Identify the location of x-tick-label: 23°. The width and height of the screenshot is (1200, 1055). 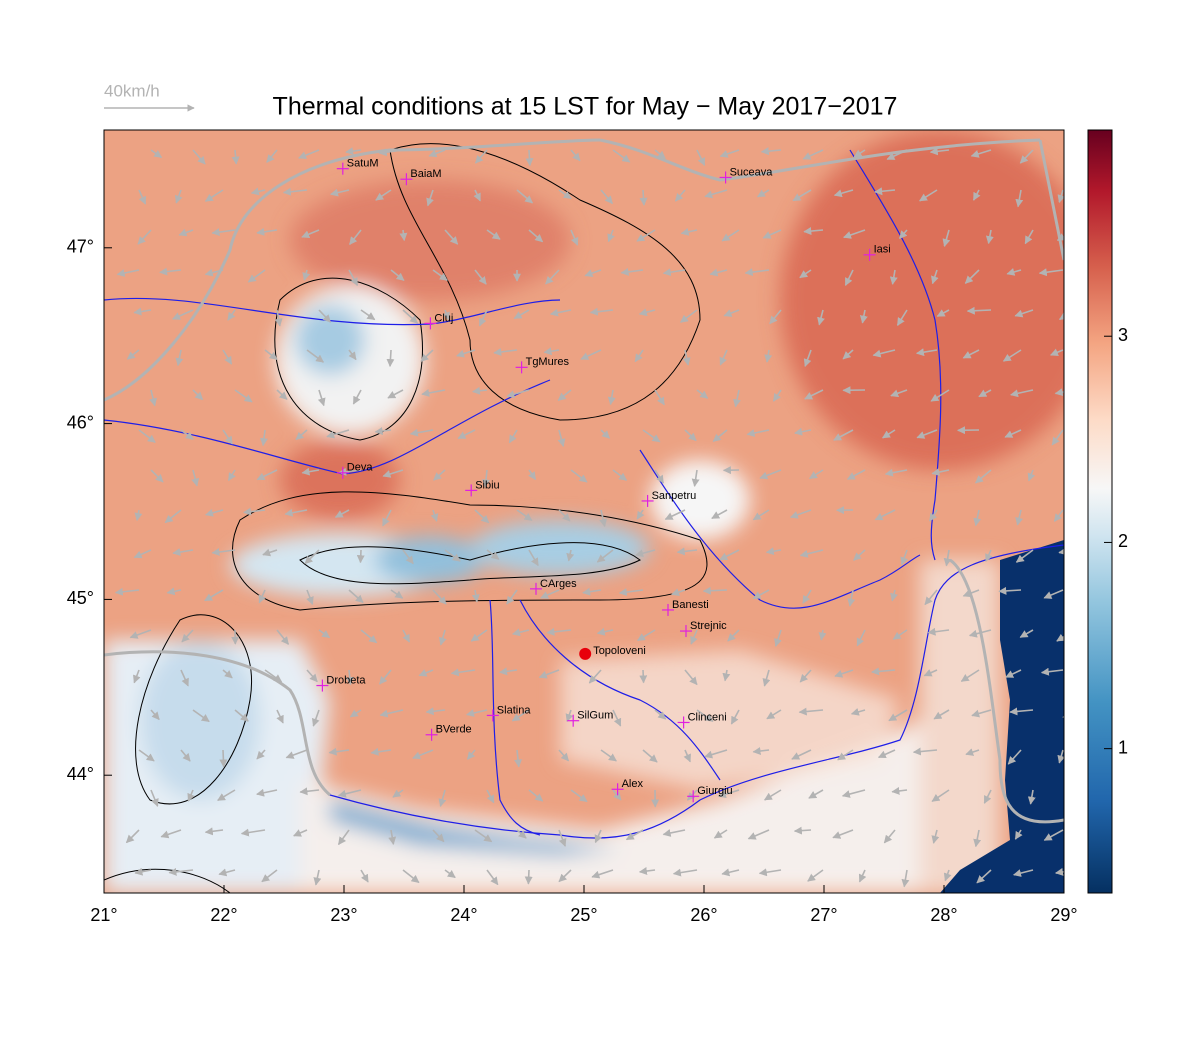
(343, 915).